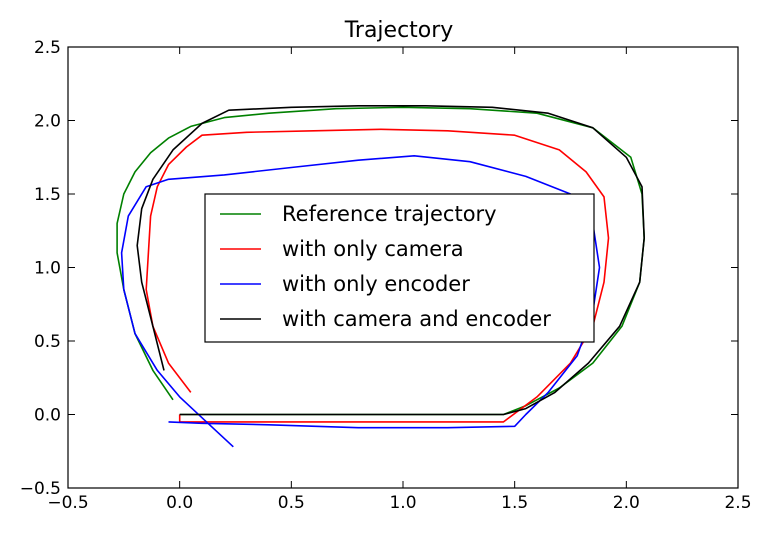  What do you see at coordinates (47, 416) in the screenshot?
I see `y-tick-label: 0.0` at bounding box center [47, 416].